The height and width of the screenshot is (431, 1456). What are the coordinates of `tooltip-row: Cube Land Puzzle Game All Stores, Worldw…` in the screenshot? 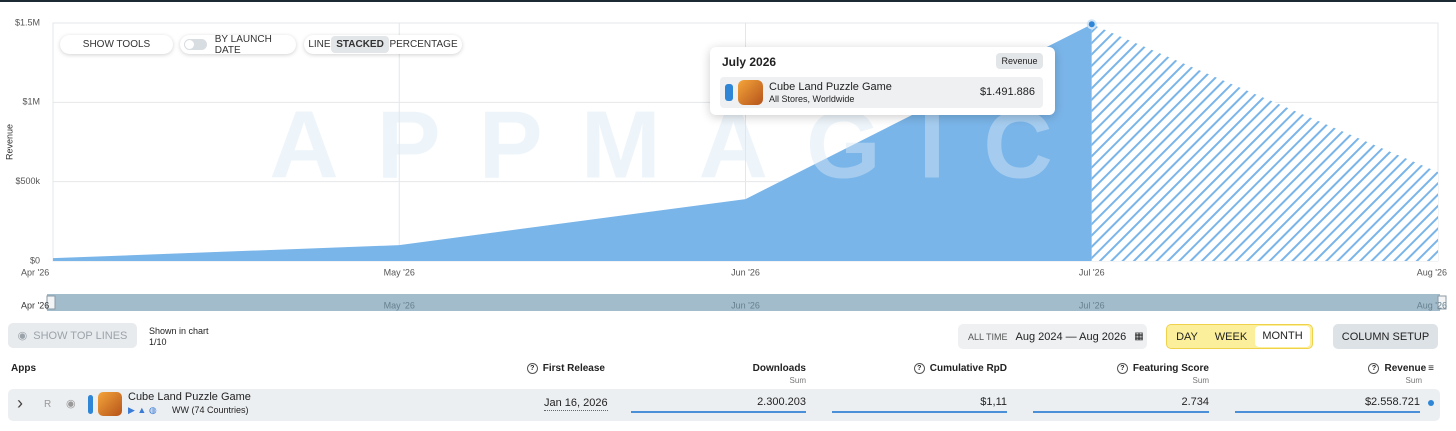 It's located at (881, 92).